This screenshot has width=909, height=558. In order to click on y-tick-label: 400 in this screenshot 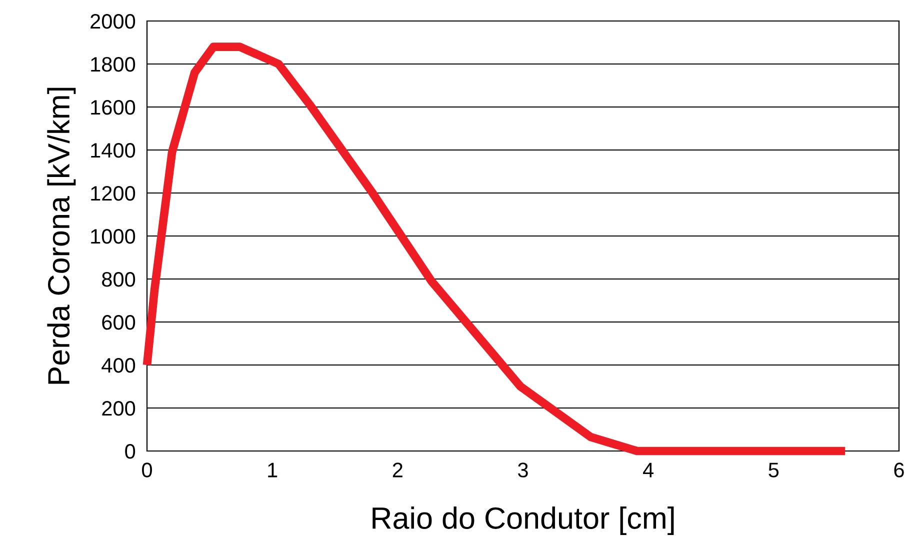, I will do `click(119, 365)`.